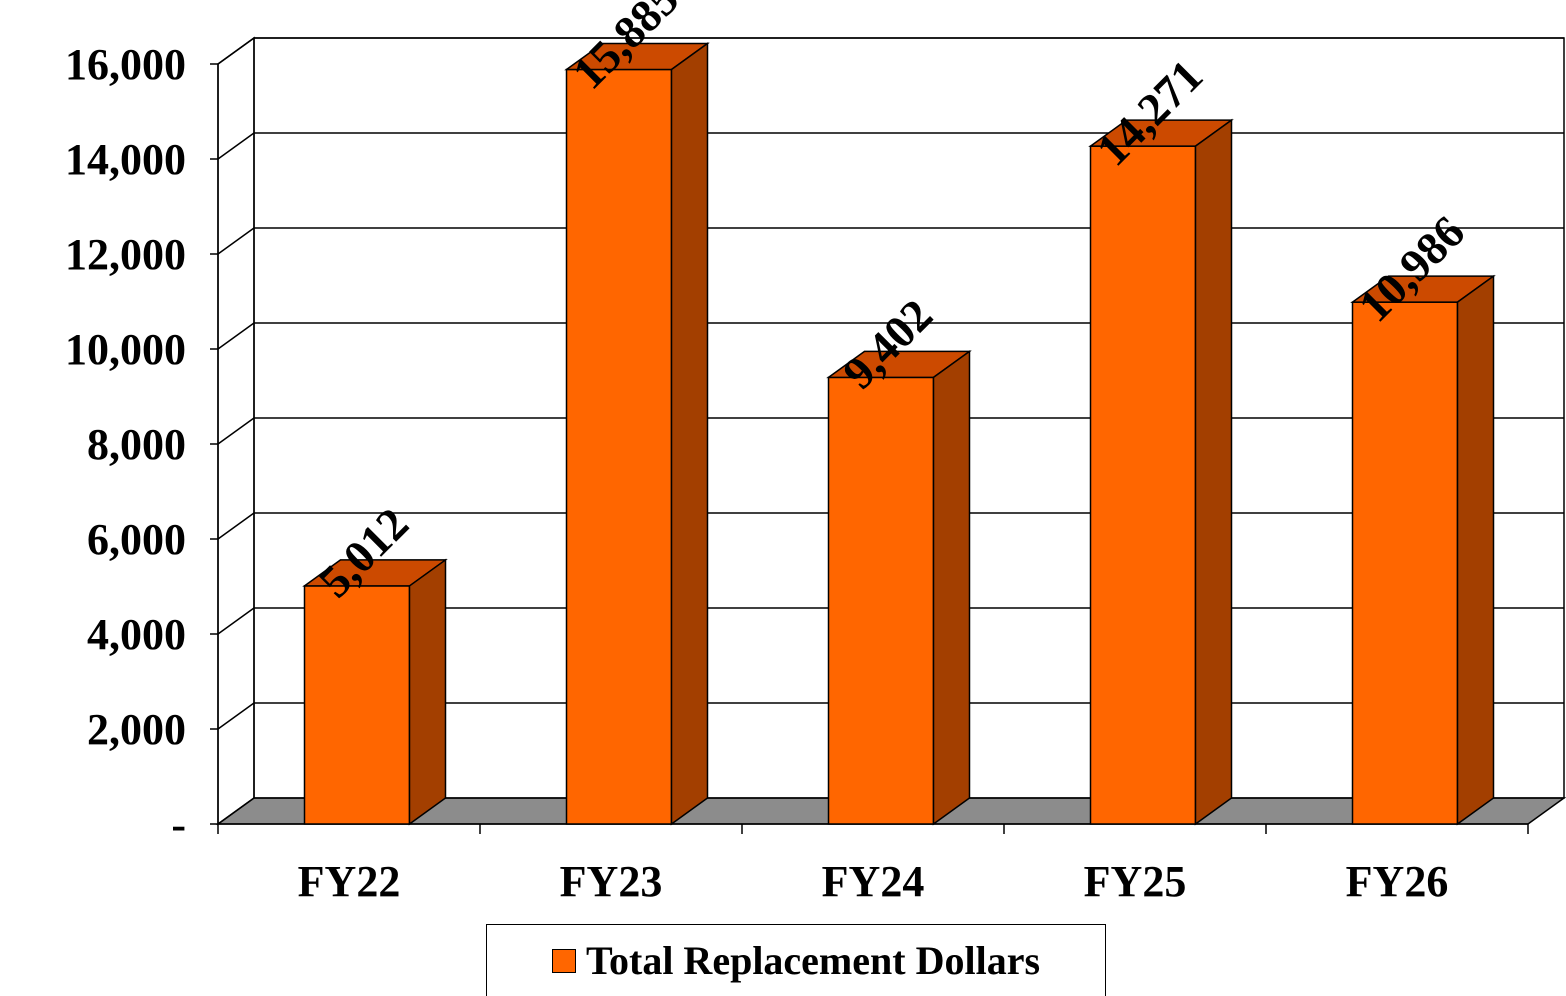 The image size is (1566, 996). What do you see at coordinates (611, 881) in the screenshot?
I see `x-tick-label: FY23` at bounding box center [611, 881].